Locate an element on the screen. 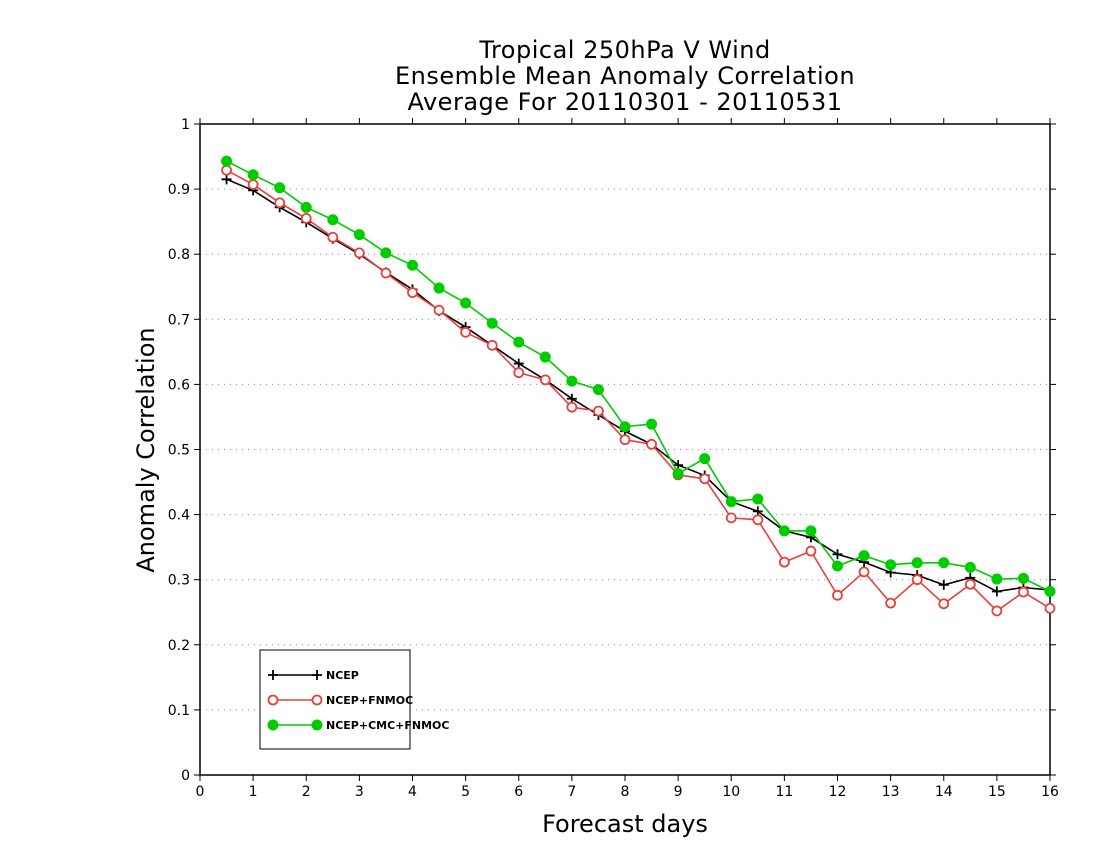  x-tick-label: 2 is located at coordinates (306, 792).